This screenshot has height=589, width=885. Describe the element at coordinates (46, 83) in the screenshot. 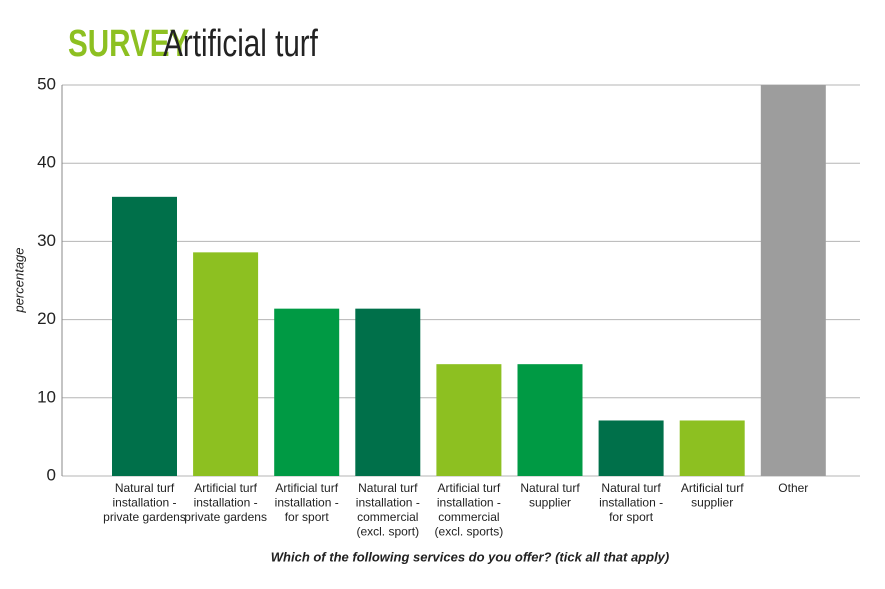

I see `y-tick-label: 50` at that location.